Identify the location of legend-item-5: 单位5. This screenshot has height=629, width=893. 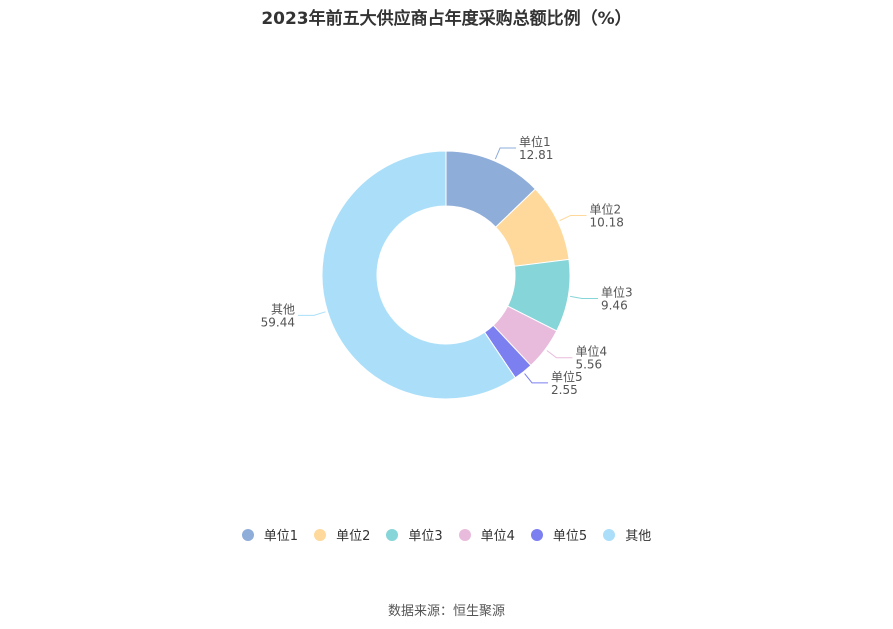
(559, 534).